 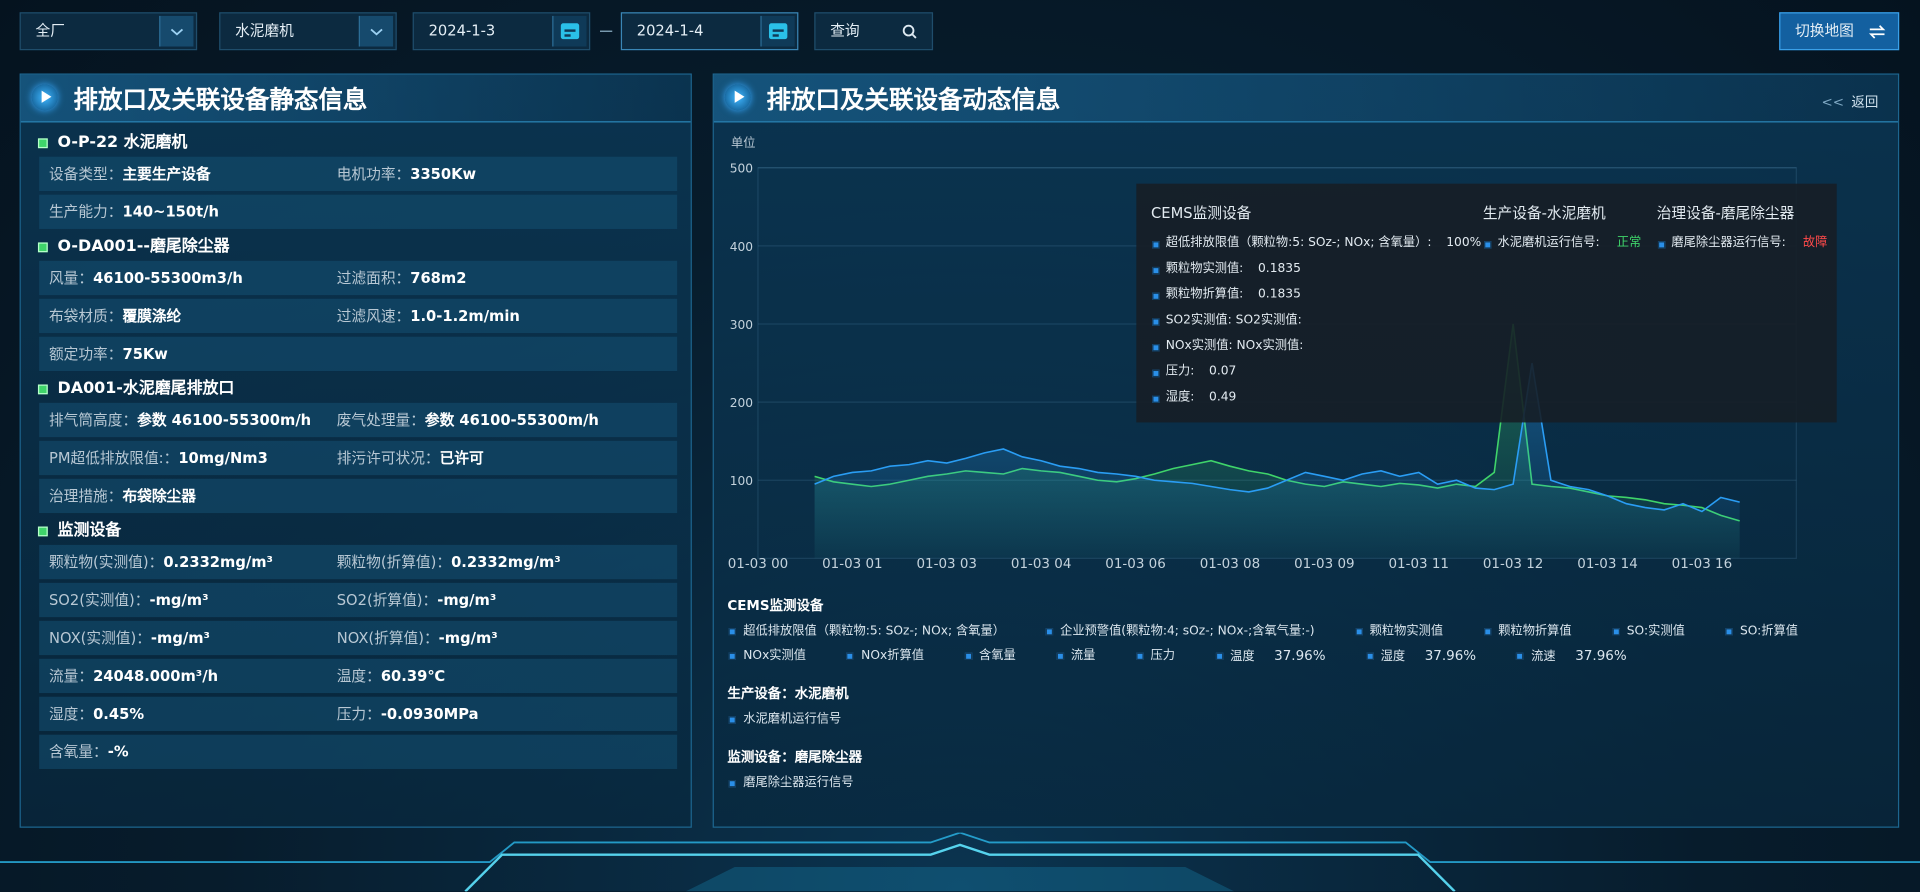 I want to click on tooltip-item: 水泥磨机运行信号: 正常, so click(x=1562, y=248).